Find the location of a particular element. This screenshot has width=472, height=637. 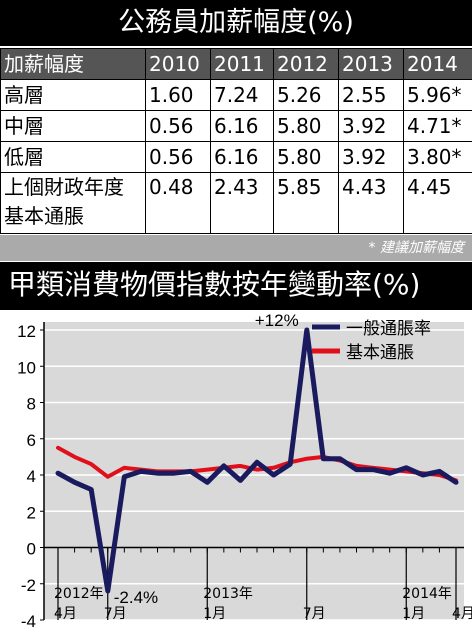

data-annotation: -2.4% is located at coordinates (136, 597).